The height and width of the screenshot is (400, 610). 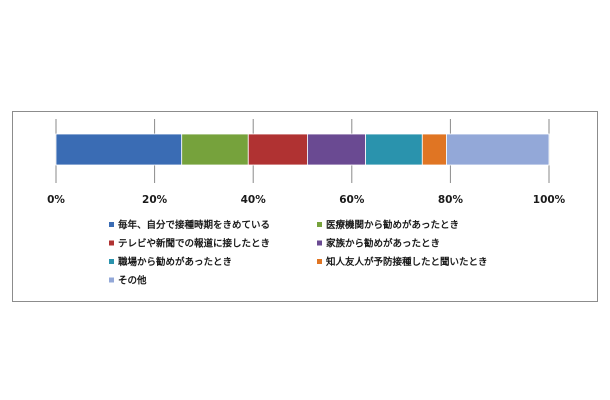 What do you see at coordinates (194, 244) in the screenshot?
I see `legend-label: テレビや新聞での報道に接したとき` at bounding box center [194, 244].